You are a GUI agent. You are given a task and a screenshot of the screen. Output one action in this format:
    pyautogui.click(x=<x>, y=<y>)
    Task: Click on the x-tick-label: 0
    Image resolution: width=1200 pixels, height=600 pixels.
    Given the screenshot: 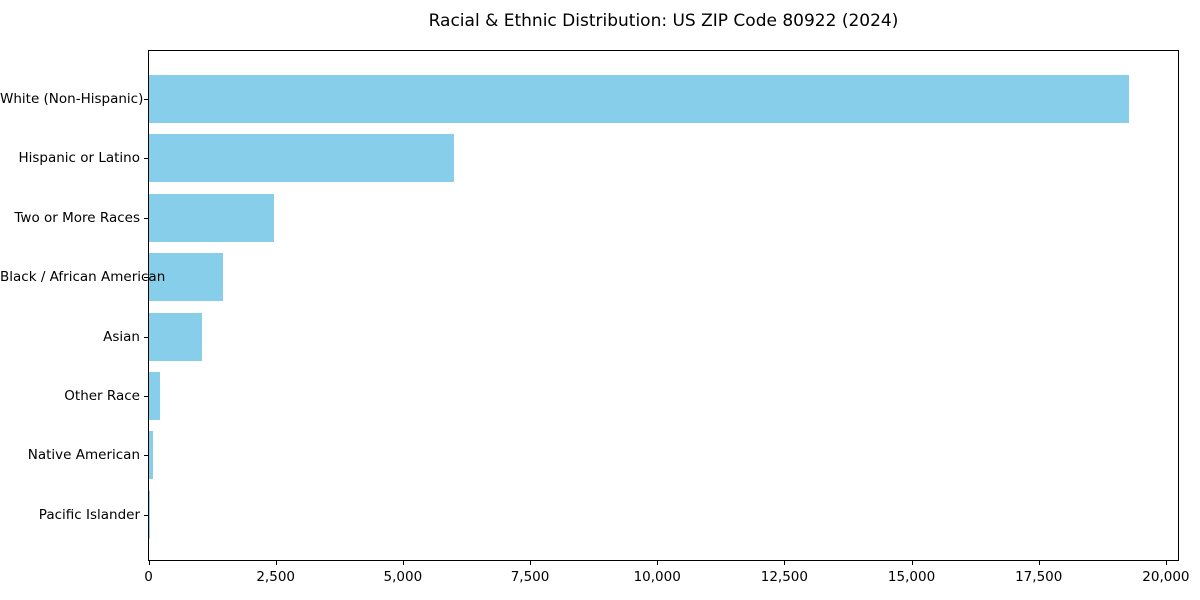 What is the action you would take?
    pyautogui.click(x=148, y=577)
    